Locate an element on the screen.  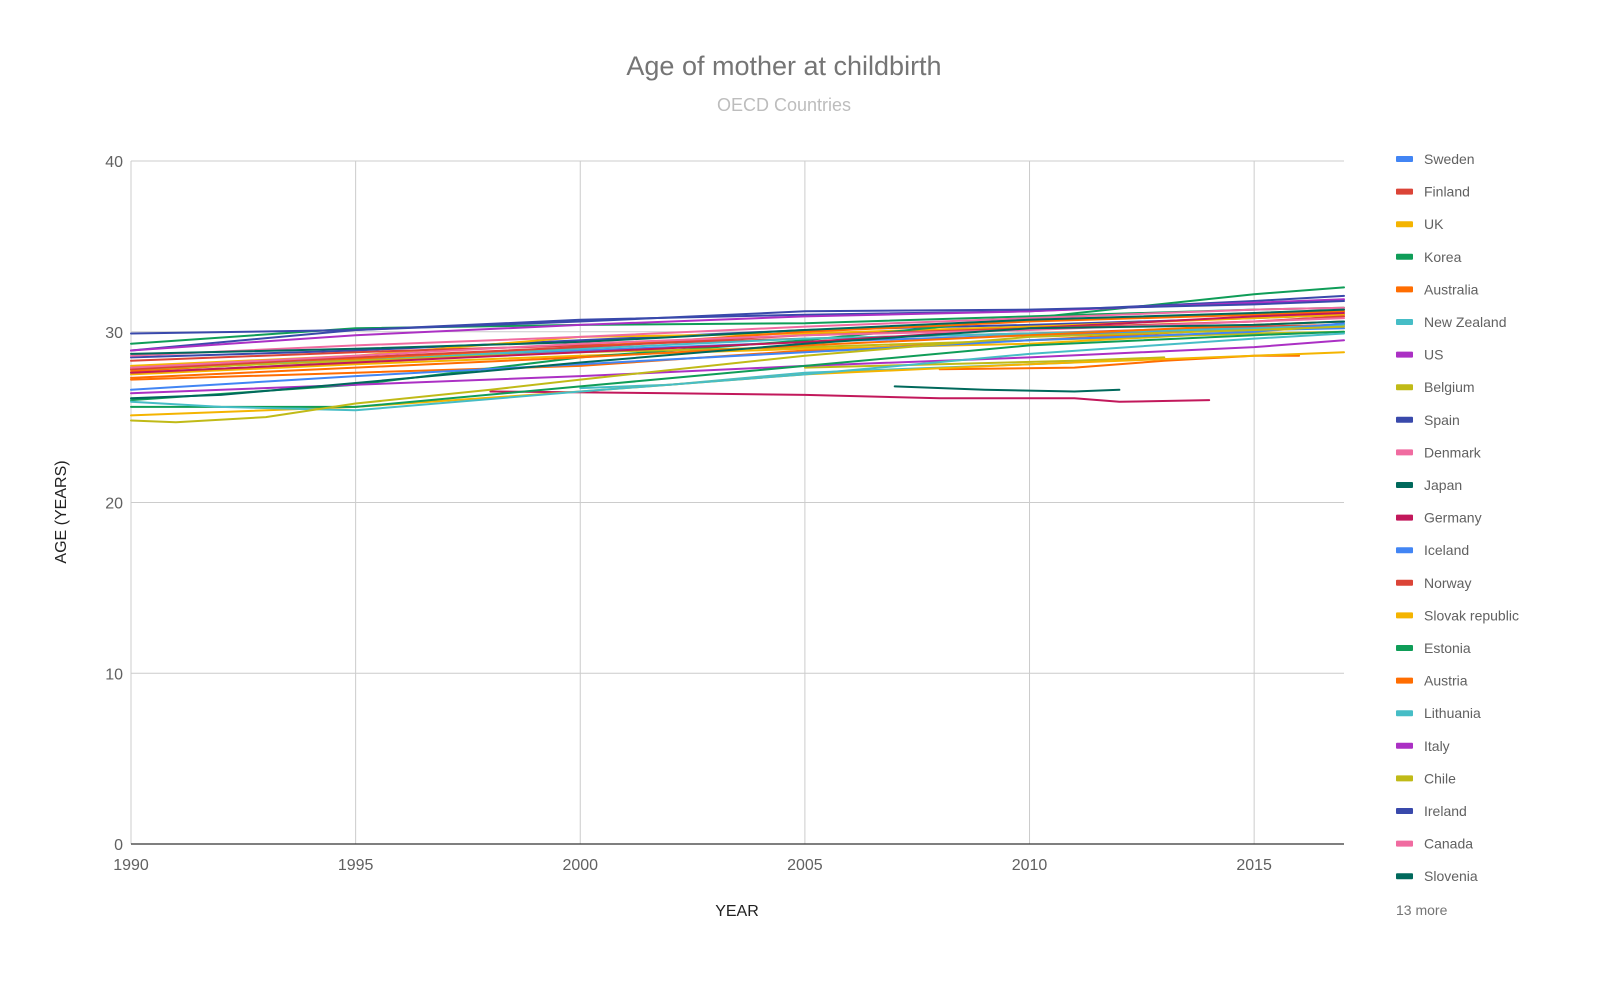
y-tick-label: 10 is located at coordinates (114, 674).